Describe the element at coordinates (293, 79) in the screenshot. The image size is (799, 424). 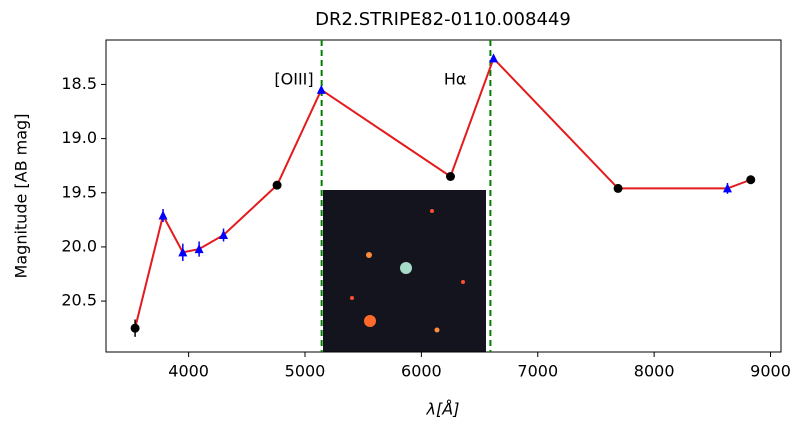
I see `line-label: [OIII]` at that location.